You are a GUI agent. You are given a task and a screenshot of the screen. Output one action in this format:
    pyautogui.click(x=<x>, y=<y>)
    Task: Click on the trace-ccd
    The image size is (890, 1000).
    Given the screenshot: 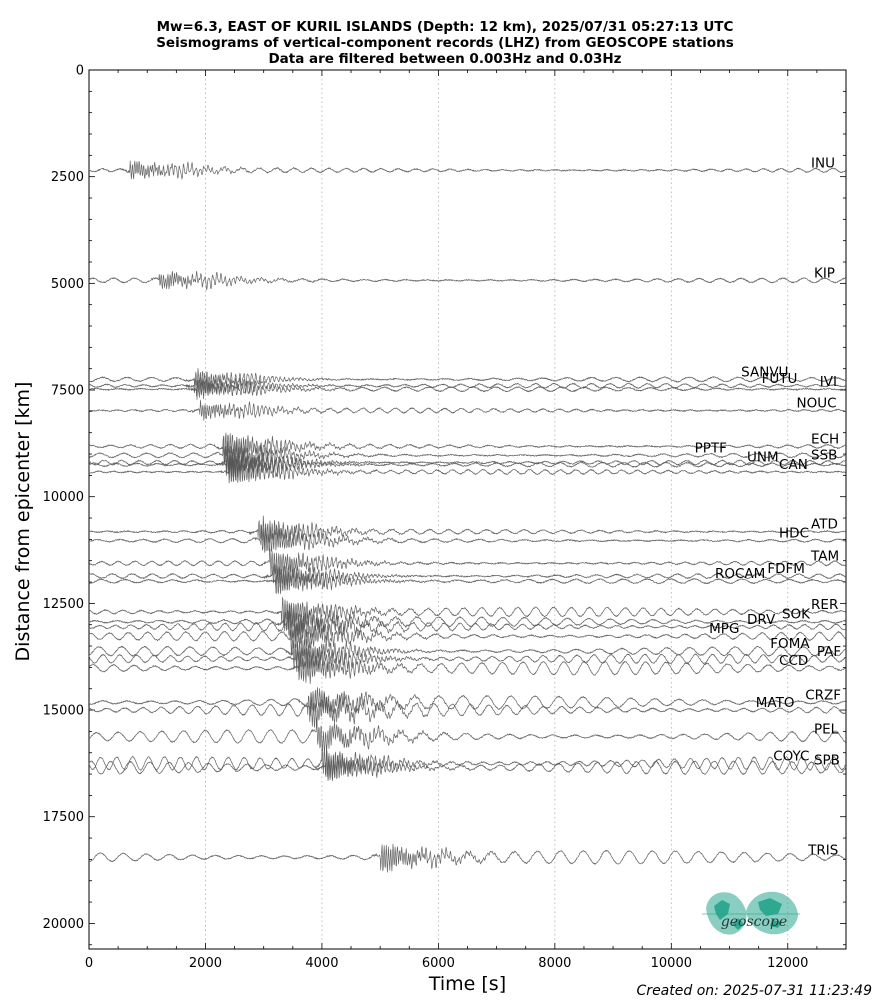 What is the action you would take?
    pyautogui.click(x=467, y=669)
    